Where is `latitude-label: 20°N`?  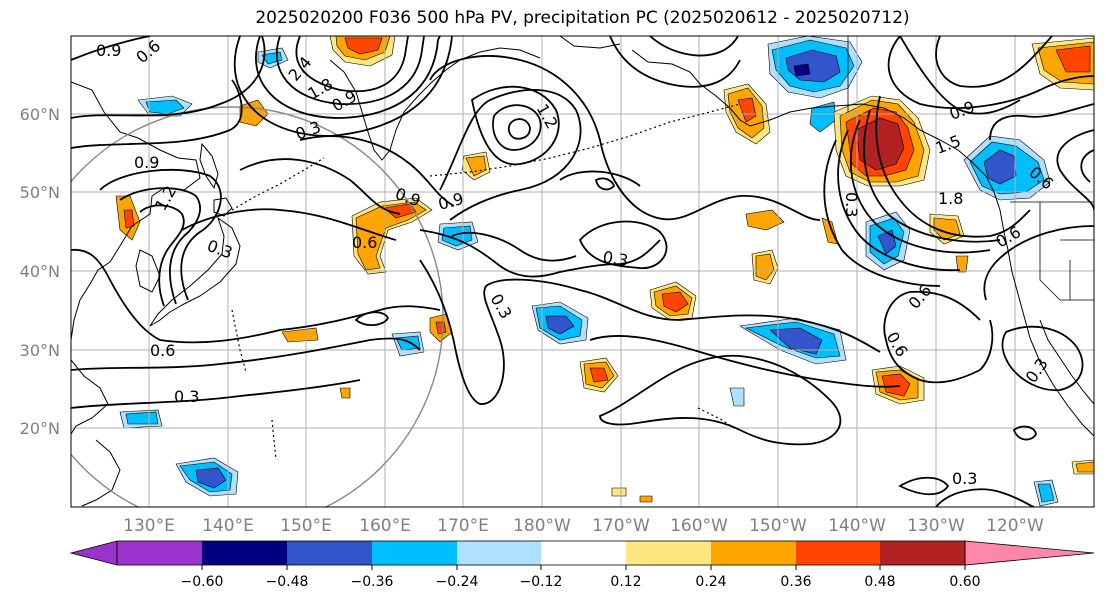
latitude-label: 20°N is located at coordinates (40, 428).